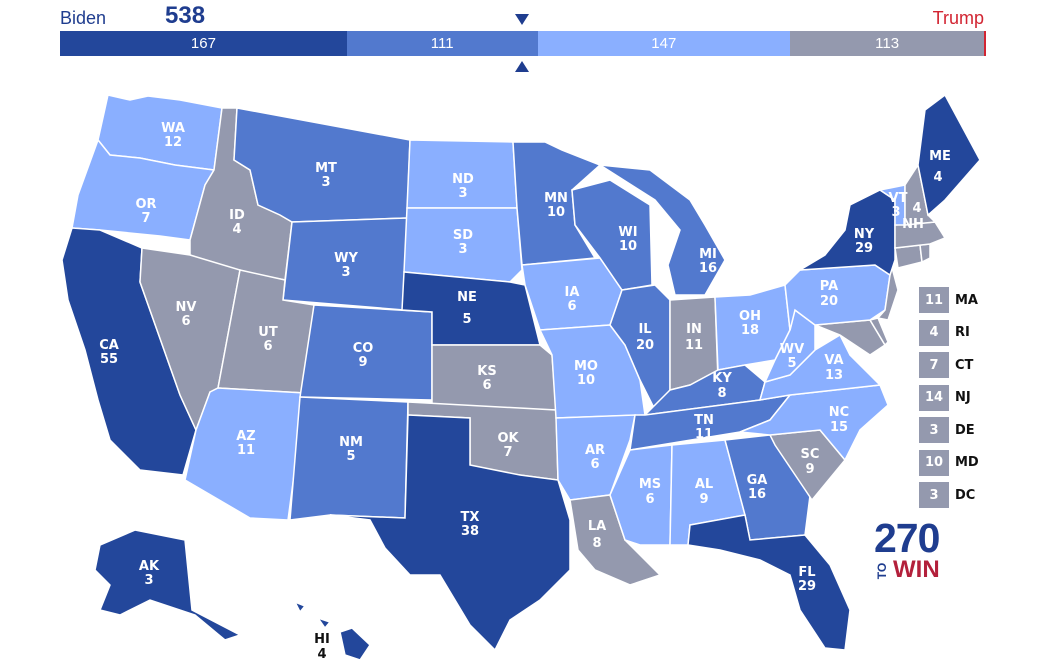 Image resolution: width=1050 pixels, height=670 pixels. I want to click on state-tx, so click(450, 533).